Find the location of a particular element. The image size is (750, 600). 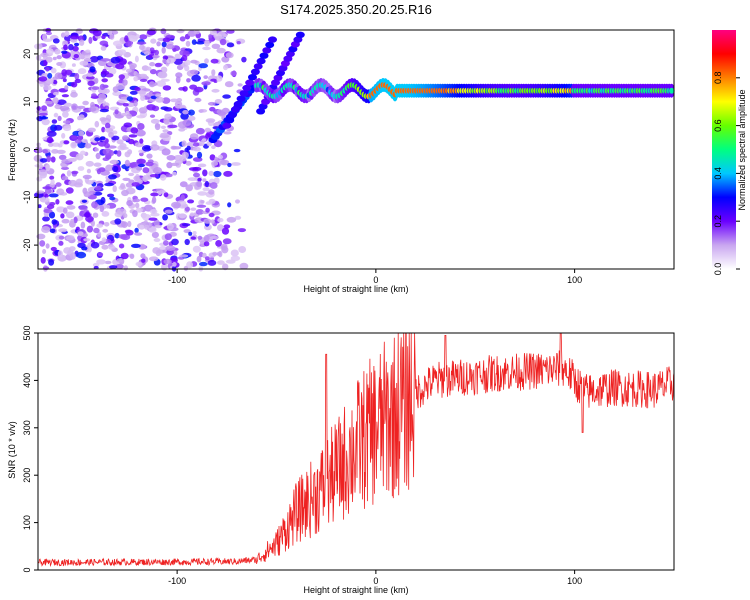

spectrogram-x-tick-label: 100 is located at coordinates (574, 280).